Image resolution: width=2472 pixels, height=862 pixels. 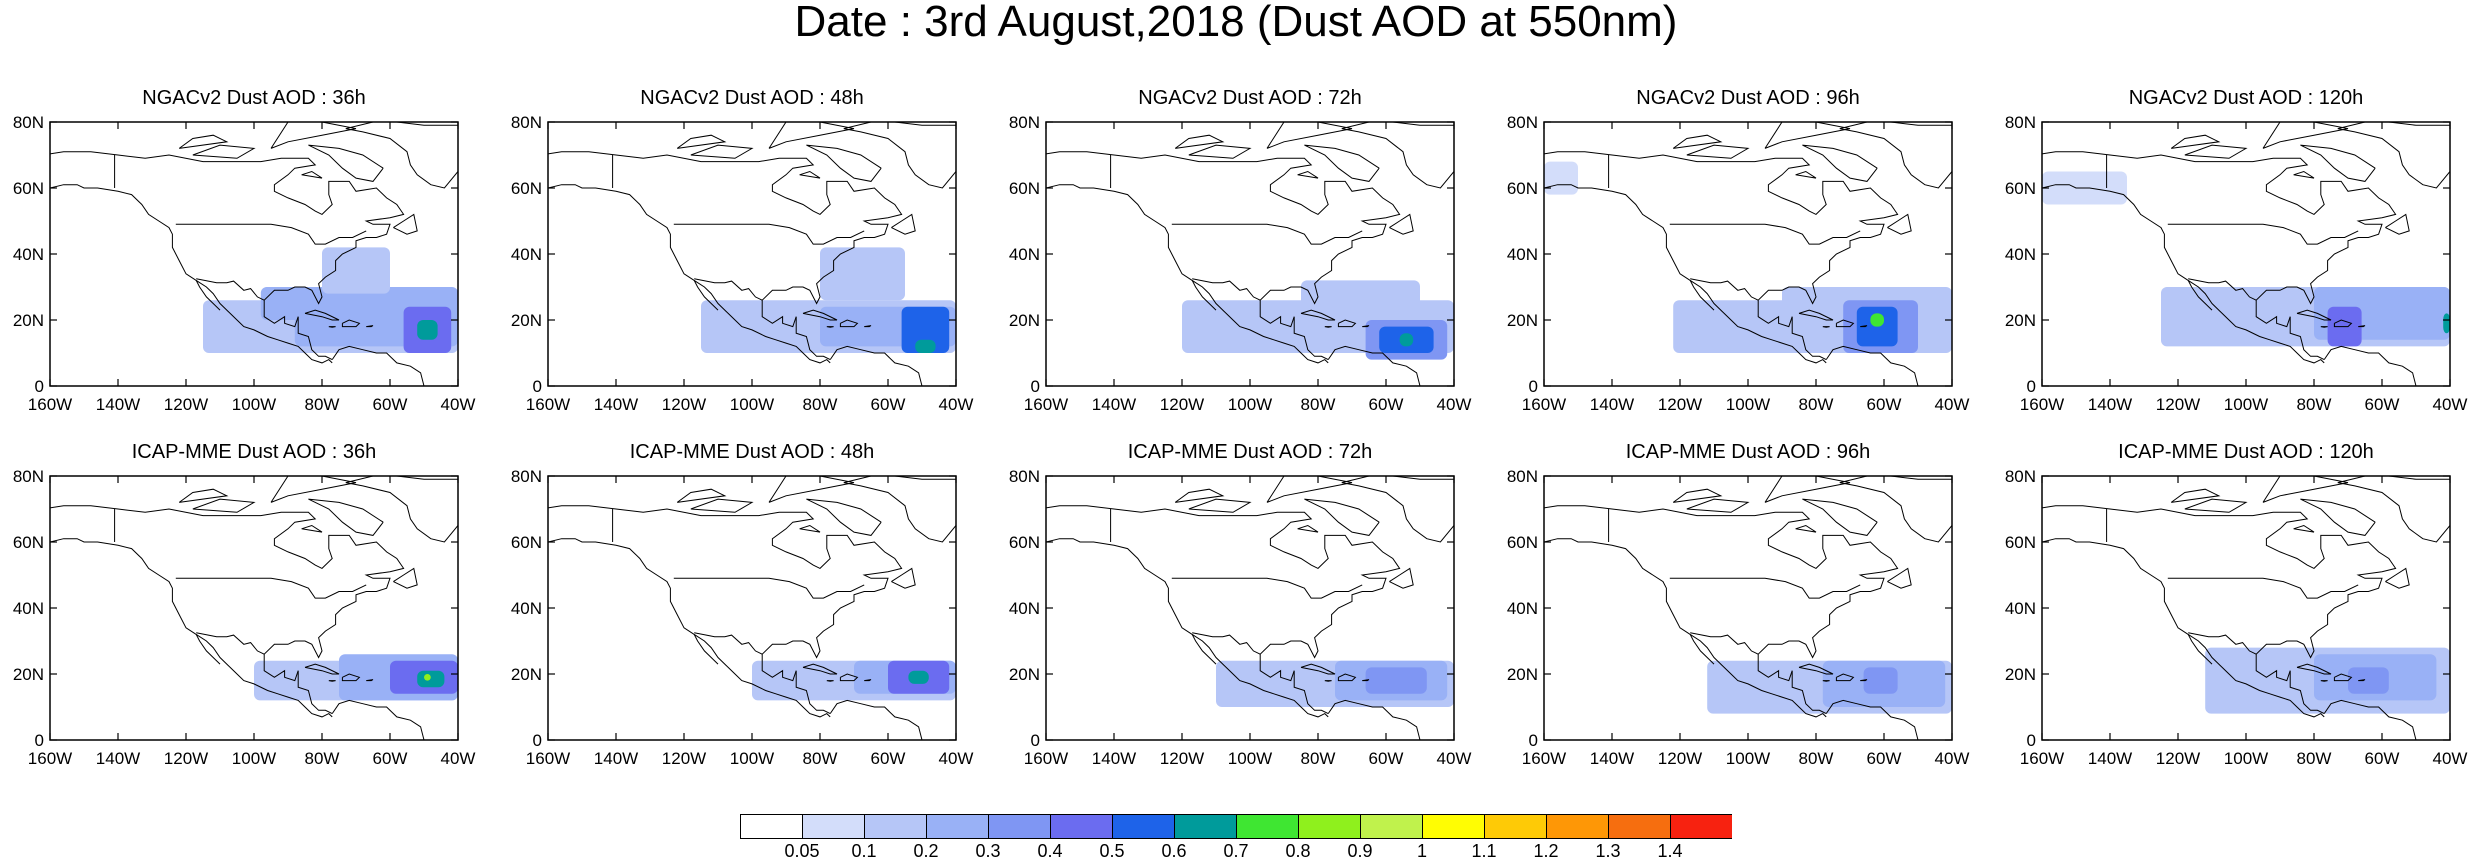 What do you see at coordinates (2246, 452) in the screenshot?
I see `panel-title: ICAP-MME Dust AOD : 120h` at bounding box center [2246, 452].